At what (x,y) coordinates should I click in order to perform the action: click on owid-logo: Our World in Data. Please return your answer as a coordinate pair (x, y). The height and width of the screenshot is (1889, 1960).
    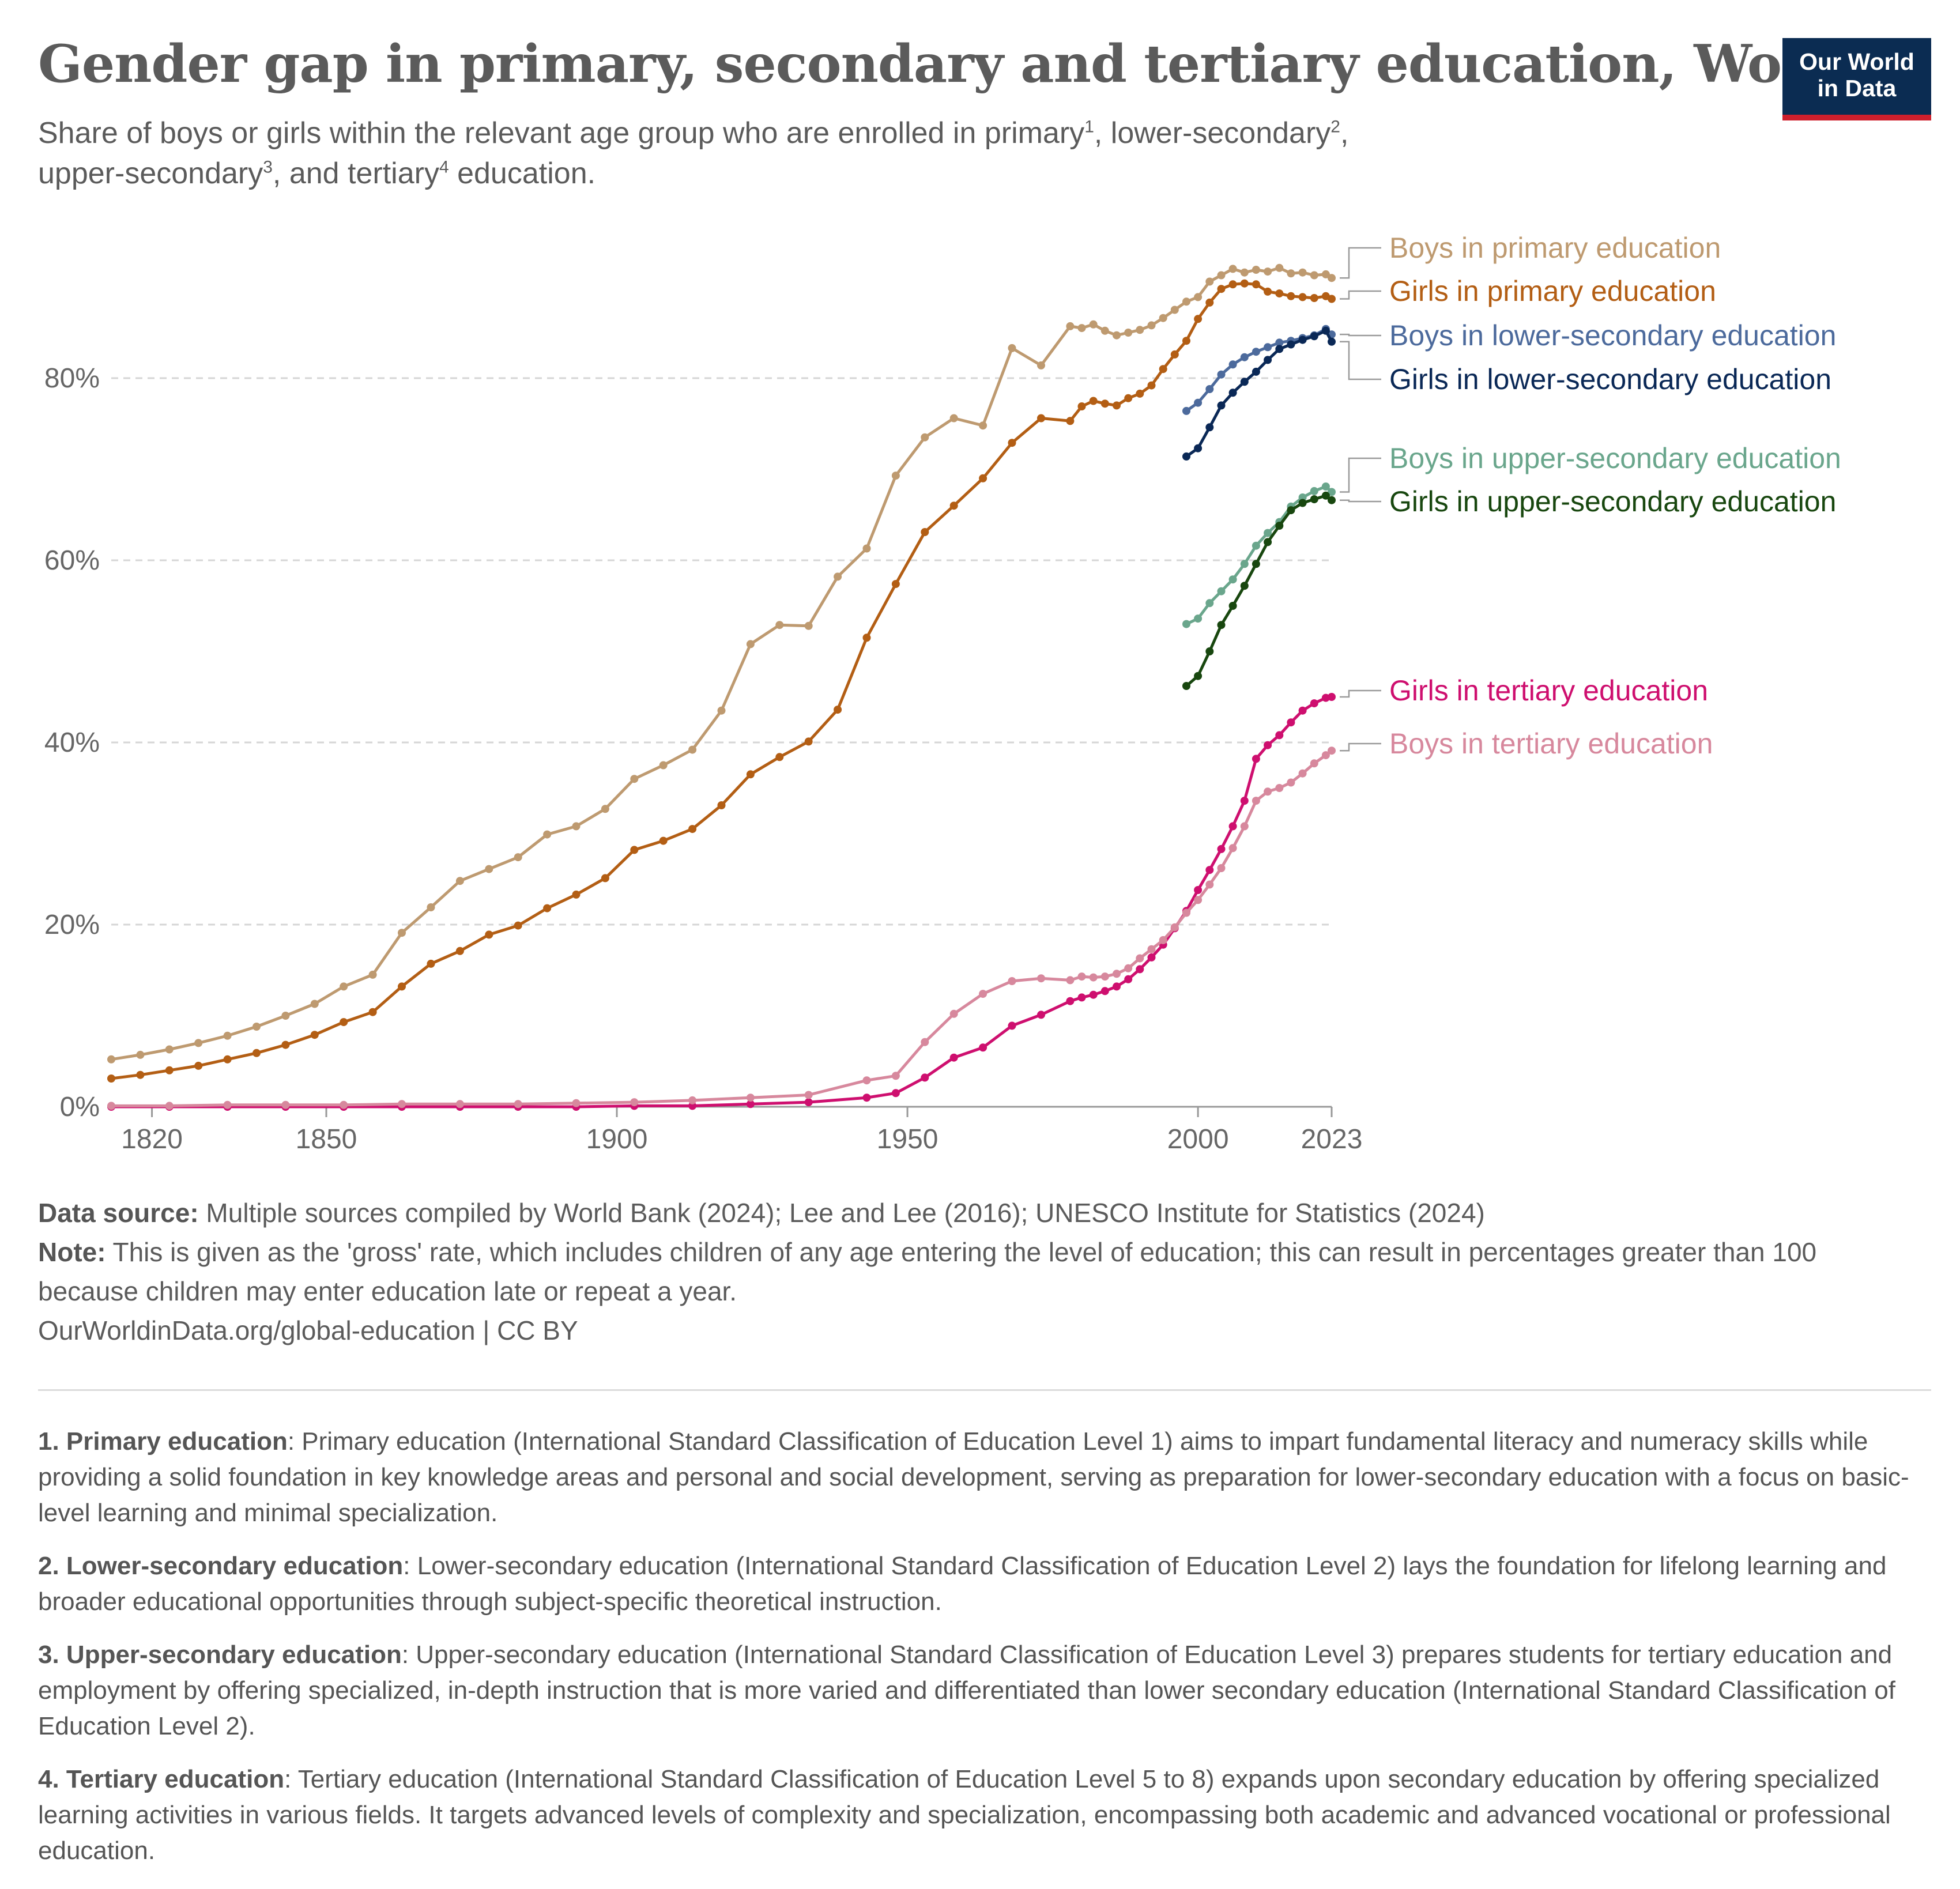
    Looking at the image, I should click on (1856, 79).